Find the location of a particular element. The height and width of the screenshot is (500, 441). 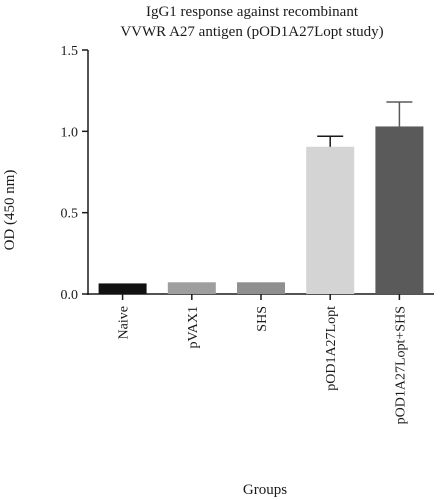

y-tick-label: 1.0 is located at coordinates (70, 132).